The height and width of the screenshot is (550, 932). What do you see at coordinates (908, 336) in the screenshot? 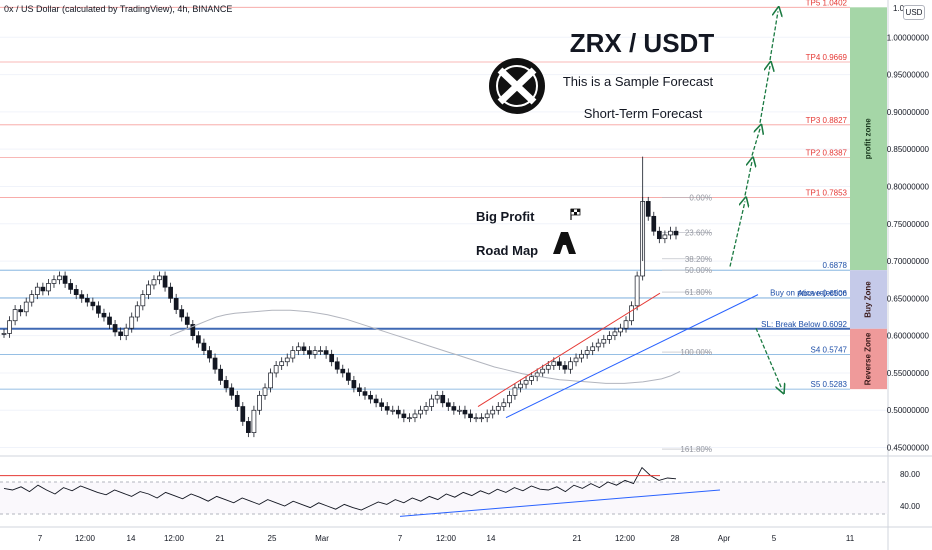
I see `price-tick: 0.60000000` at bounding box center [908, 336].